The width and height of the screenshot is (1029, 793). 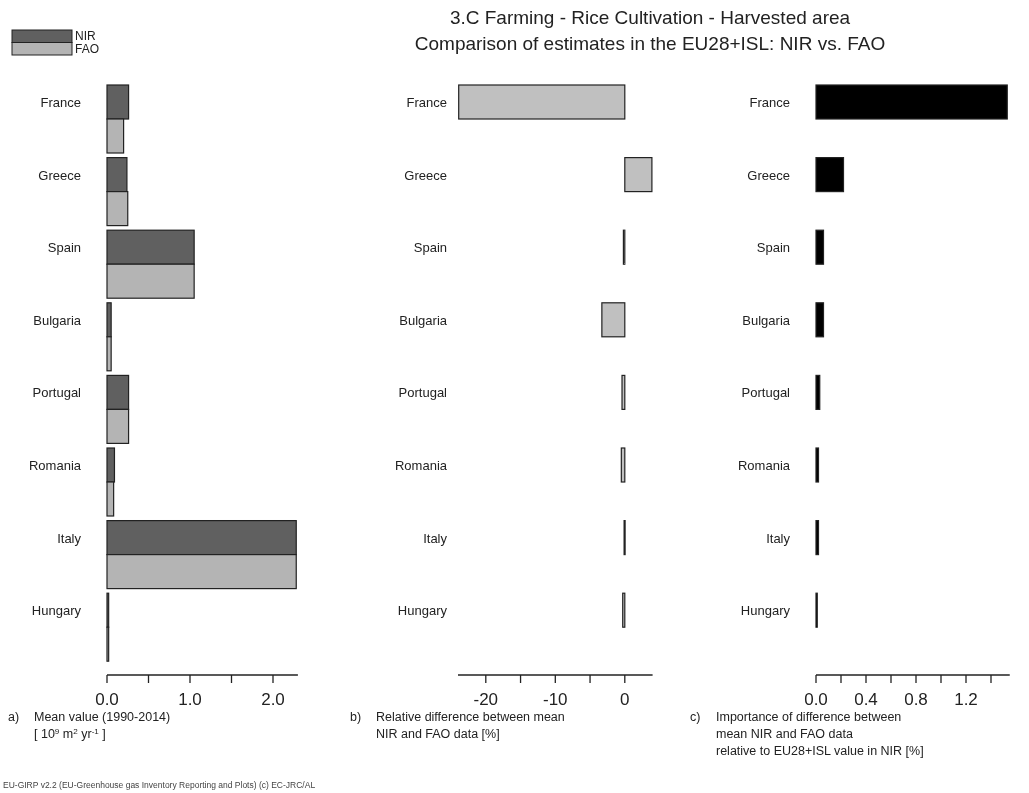 What do you see at coordinates (457, 725) in the screenshot?
I see `x-axis-title: b) Relative difference between mean NIR and FAO data [%]` at bounding box center [457, 725].